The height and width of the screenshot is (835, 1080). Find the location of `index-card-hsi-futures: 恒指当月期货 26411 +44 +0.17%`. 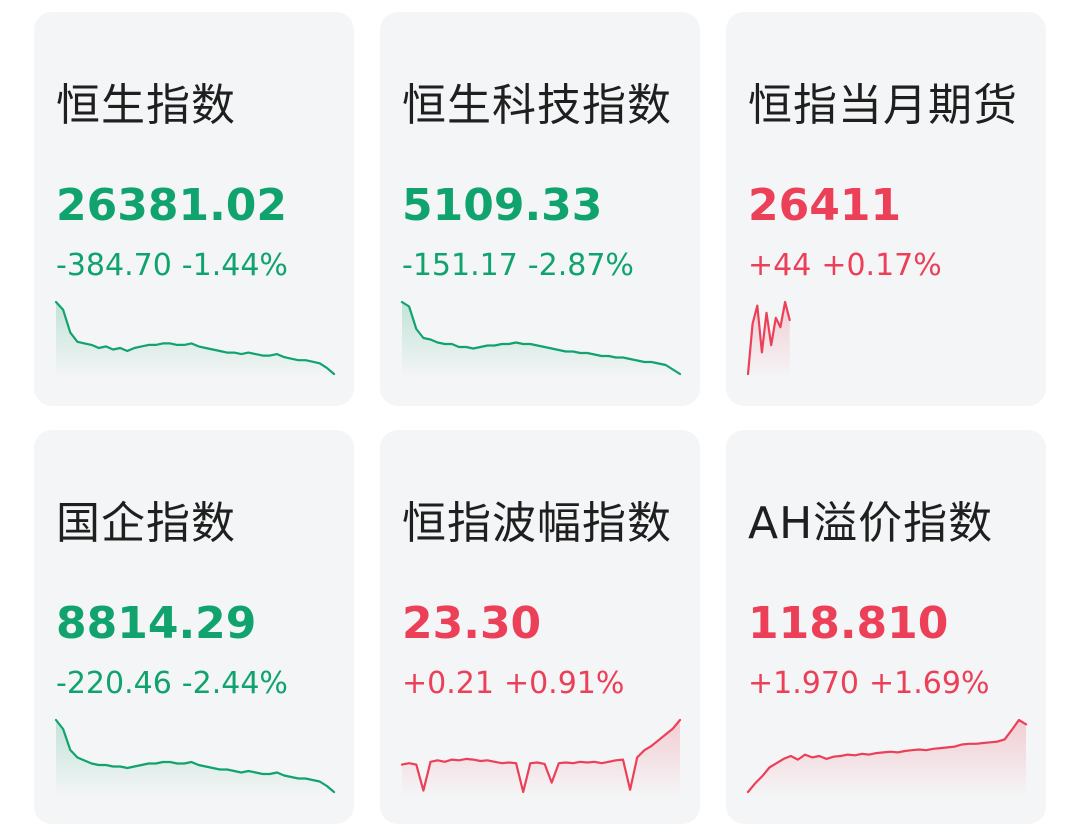

index-card-hsi-futures: 恒指当月期货 26411 +44 +0.17% is located at coordinates (886, 209).